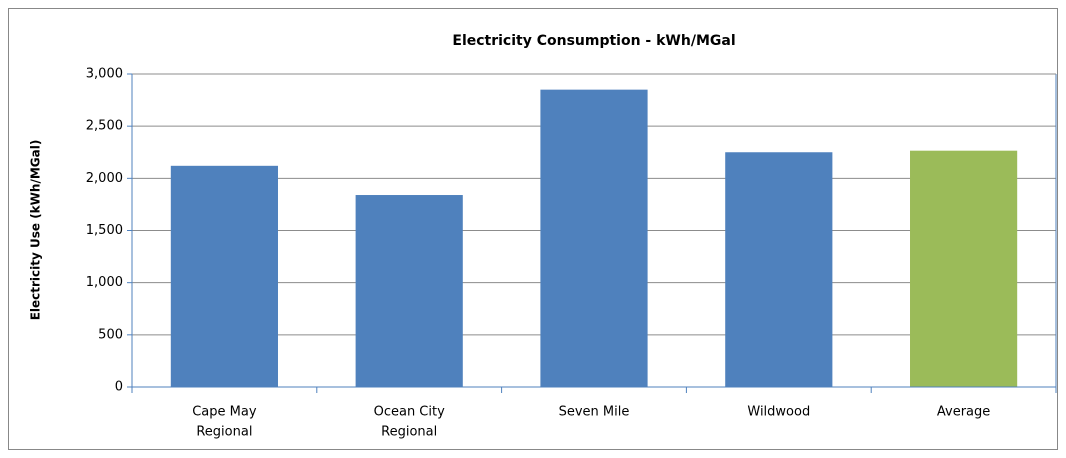  What do you see at coordinates (104, 126) in the screenshot?
I see `y-tick-label: 2,500` at bounding box center [104, 126].